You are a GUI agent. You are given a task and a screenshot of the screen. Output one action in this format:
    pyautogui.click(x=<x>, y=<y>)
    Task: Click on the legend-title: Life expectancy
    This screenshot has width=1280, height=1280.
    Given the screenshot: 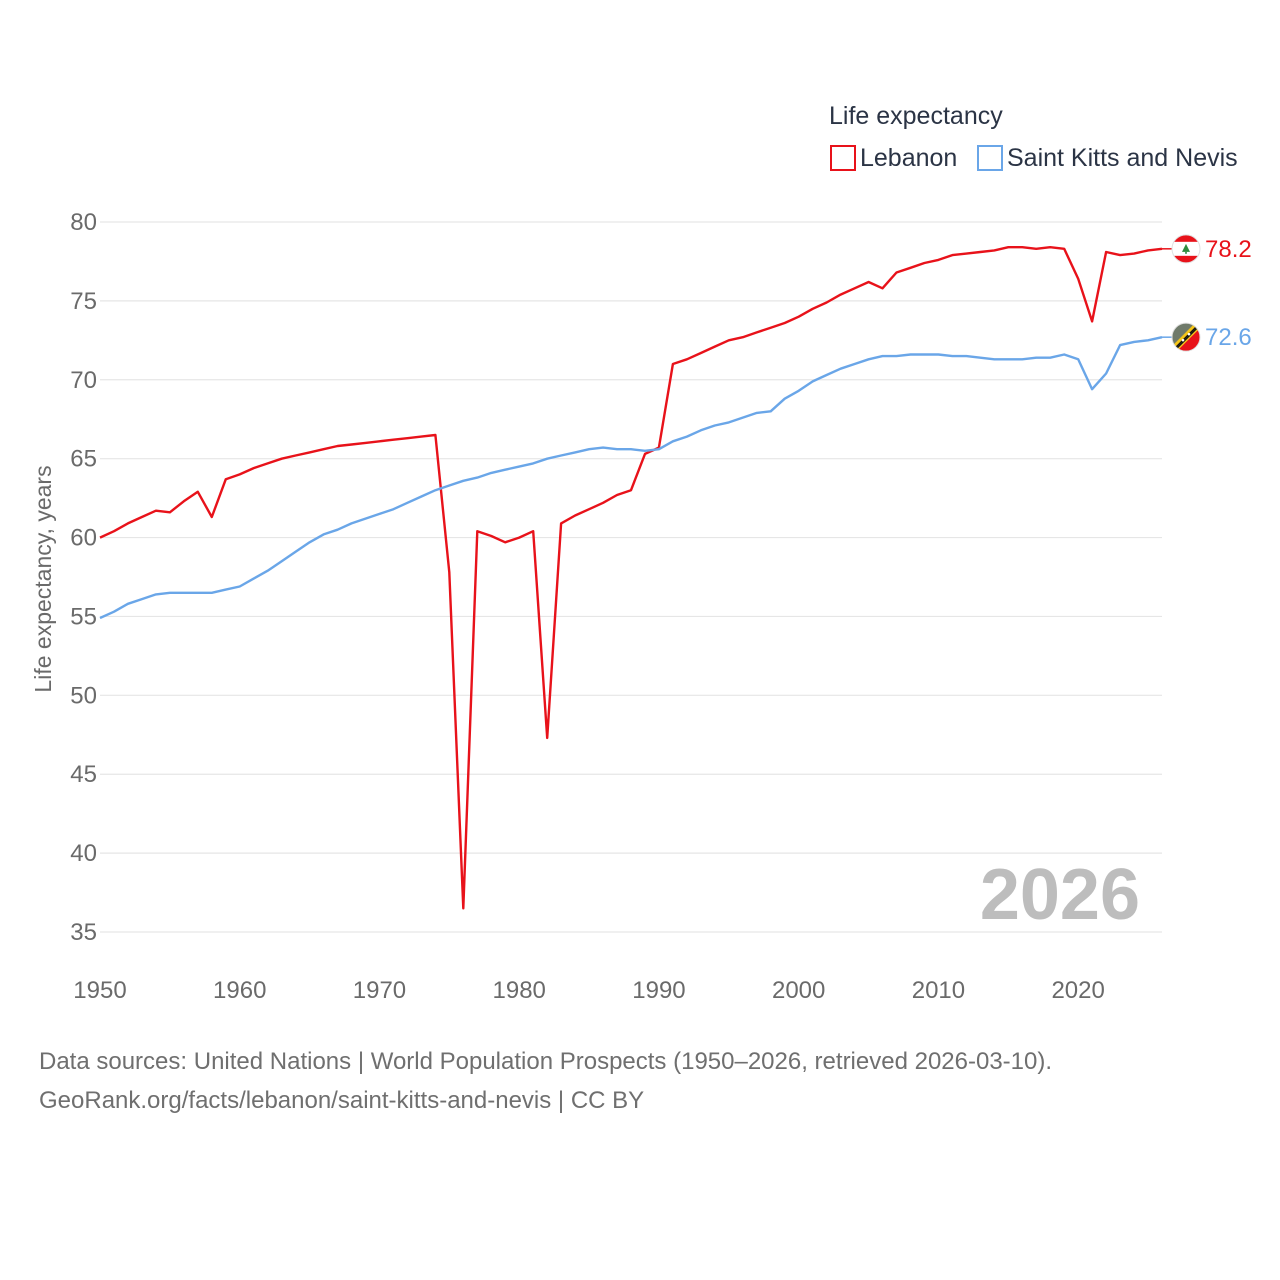 What is the action you would take?
    pyautogui.click(x=916, y=116)
    